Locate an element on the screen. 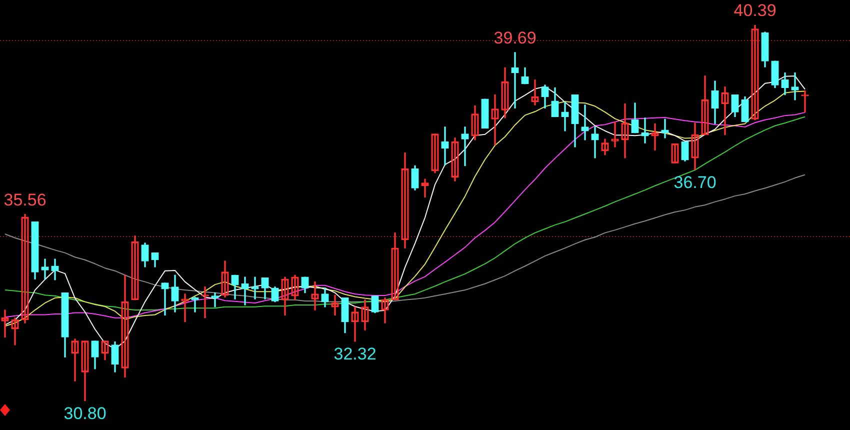  annotation: 30.80 is located at coordinates (85, 414).